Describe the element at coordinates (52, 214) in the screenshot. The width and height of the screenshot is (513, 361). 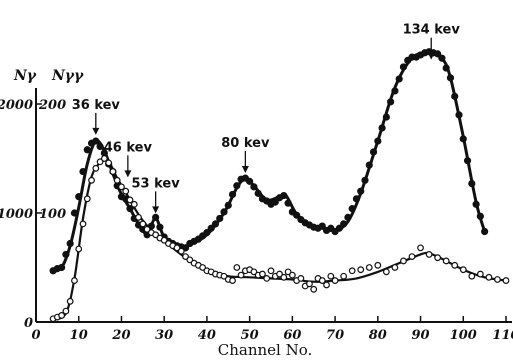
I see `y-tick-label-right: 100` at that location.